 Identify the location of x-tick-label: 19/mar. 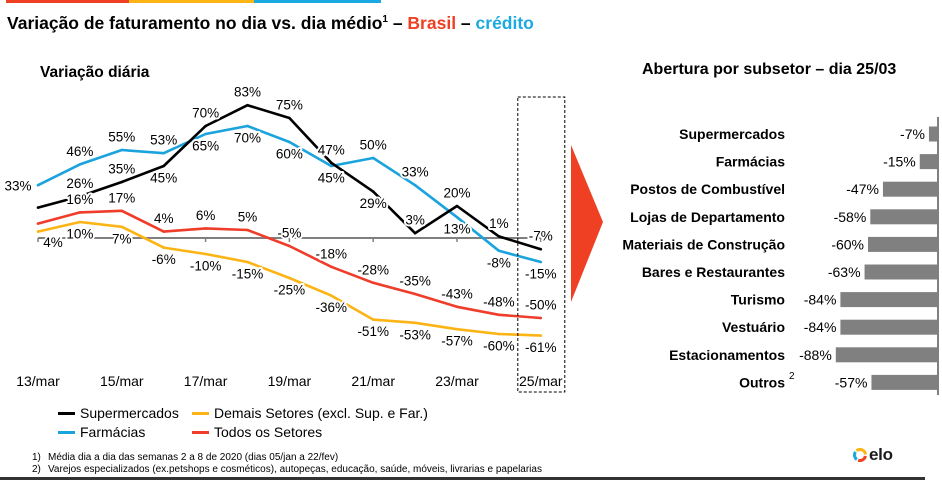
(290, 381).